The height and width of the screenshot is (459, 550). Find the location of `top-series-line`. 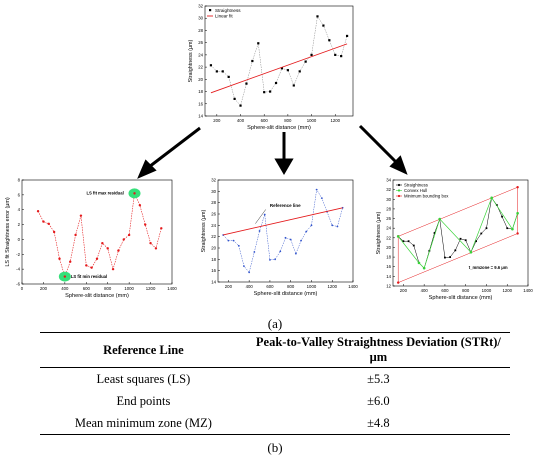

top-series-line is located at coordinates (279, 61).